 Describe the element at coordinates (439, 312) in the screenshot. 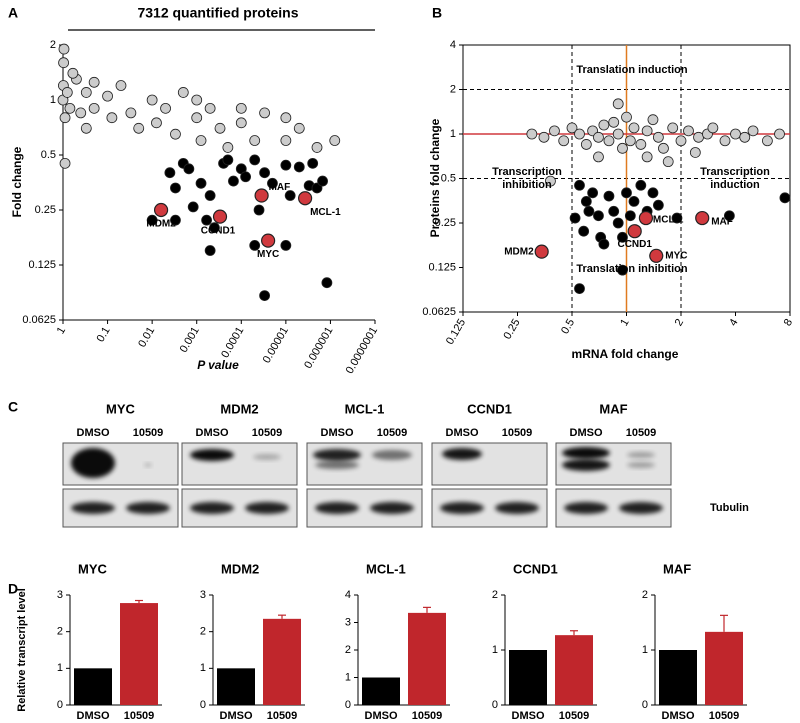

I see `y-tick-label: 0.0625` at that location.